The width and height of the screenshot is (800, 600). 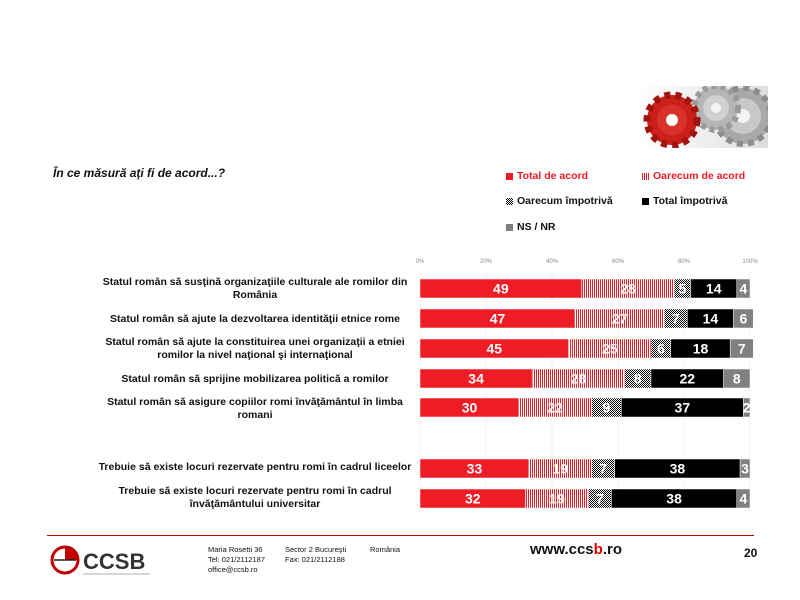 I want to click on bar-value-label: 30, so click(x=470, y=408).